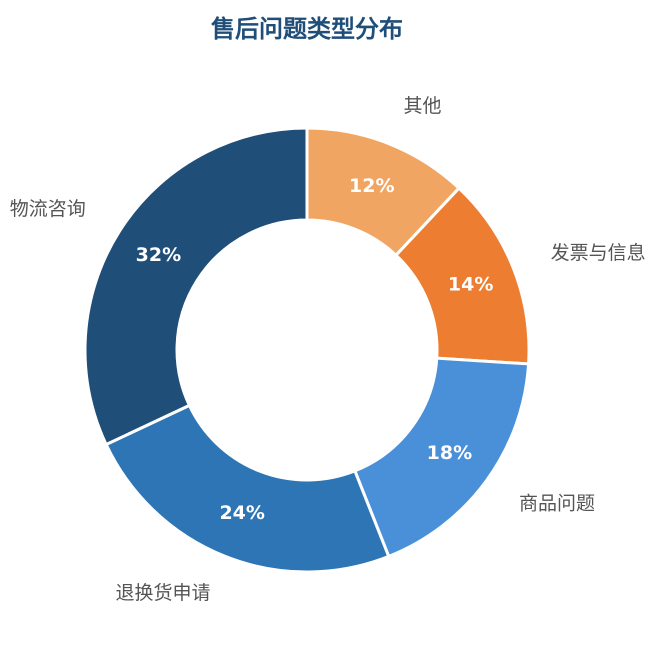  What do you see at coordinates (470, 285) in the screenshot?
I see `value-label: 14%` at bounding box center [470, 285].